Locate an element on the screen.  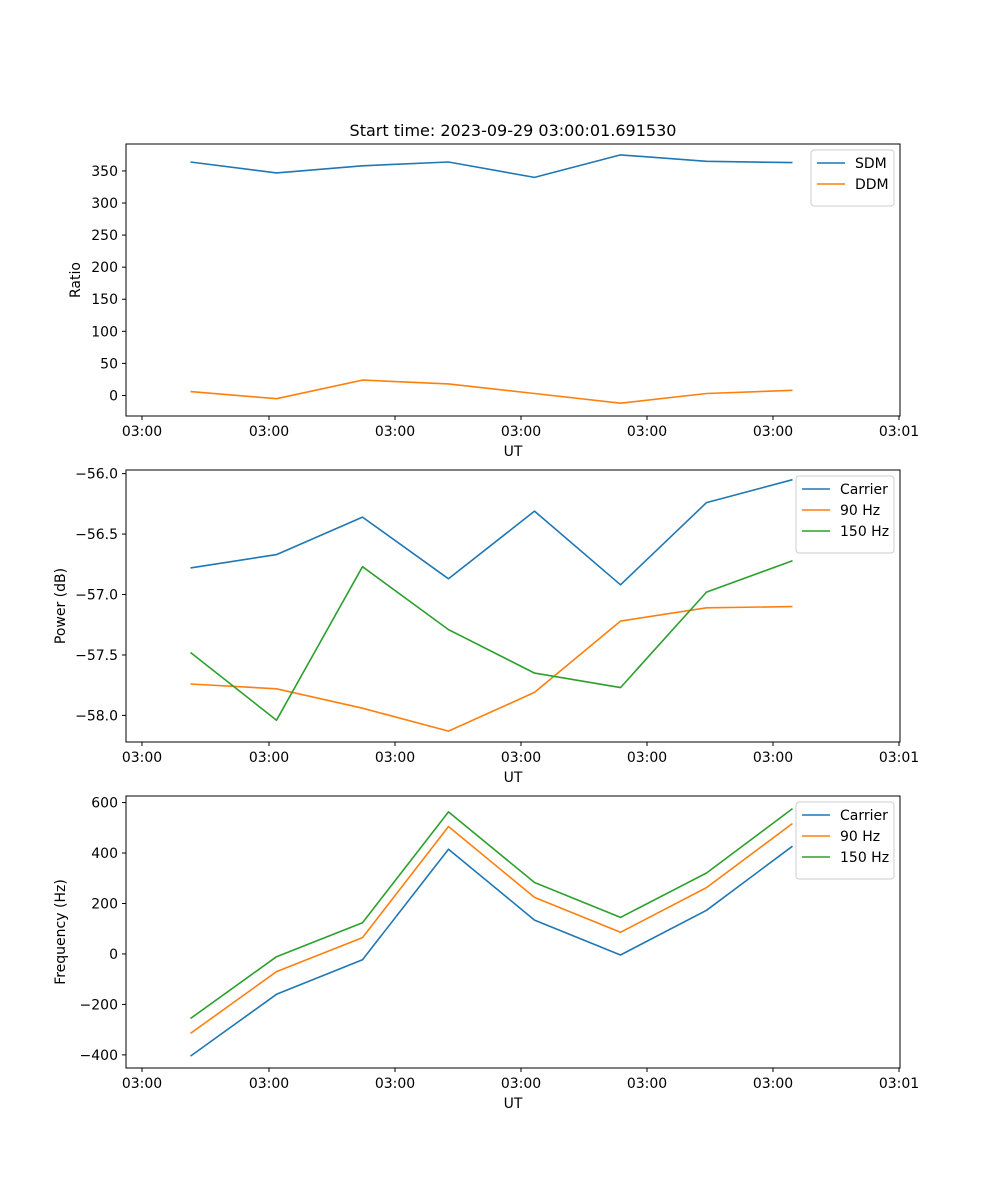
legend-label: SDM is located at coordinates (871, 164).